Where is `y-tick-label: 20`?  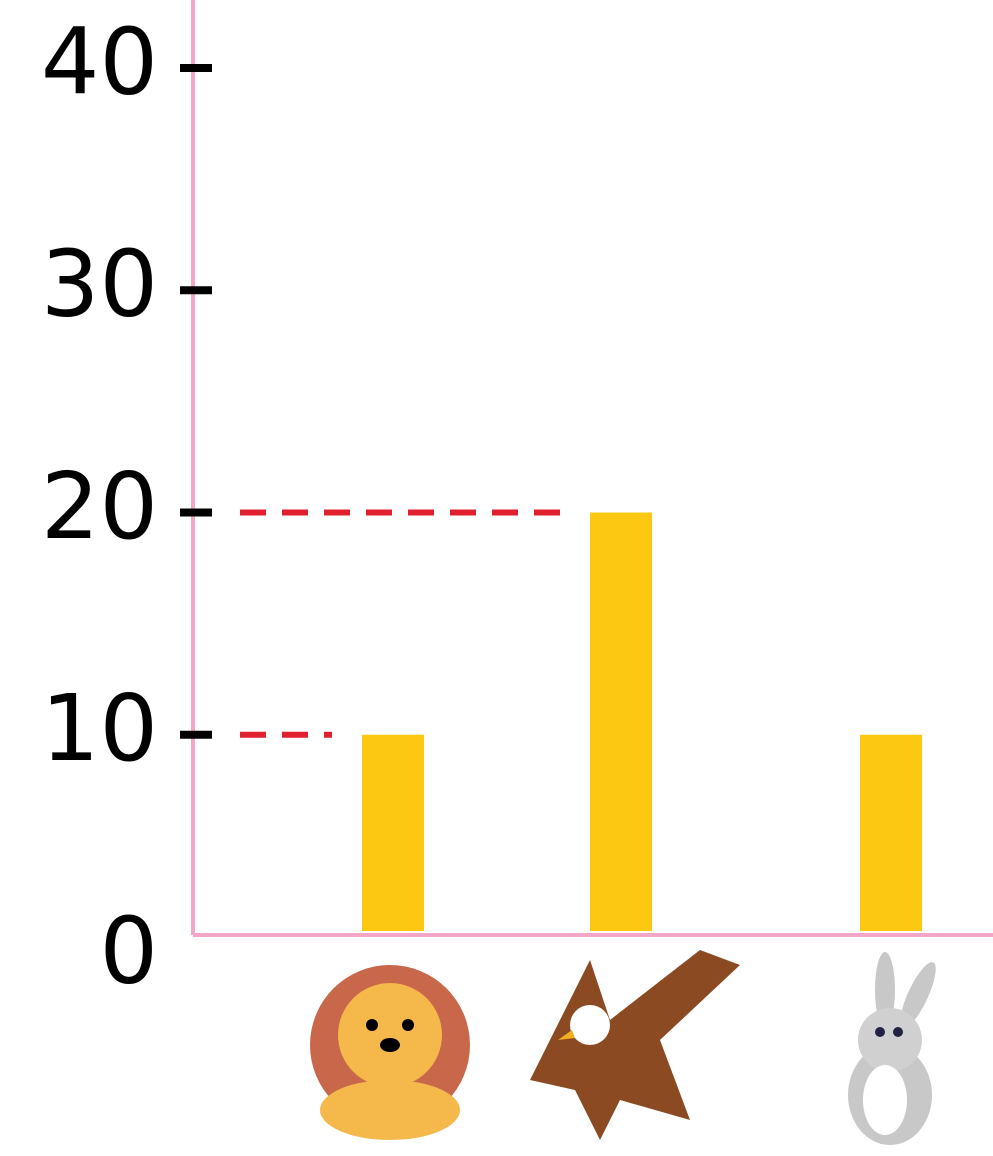
y-tick-label: 20 is located at coordinates (99, 506).